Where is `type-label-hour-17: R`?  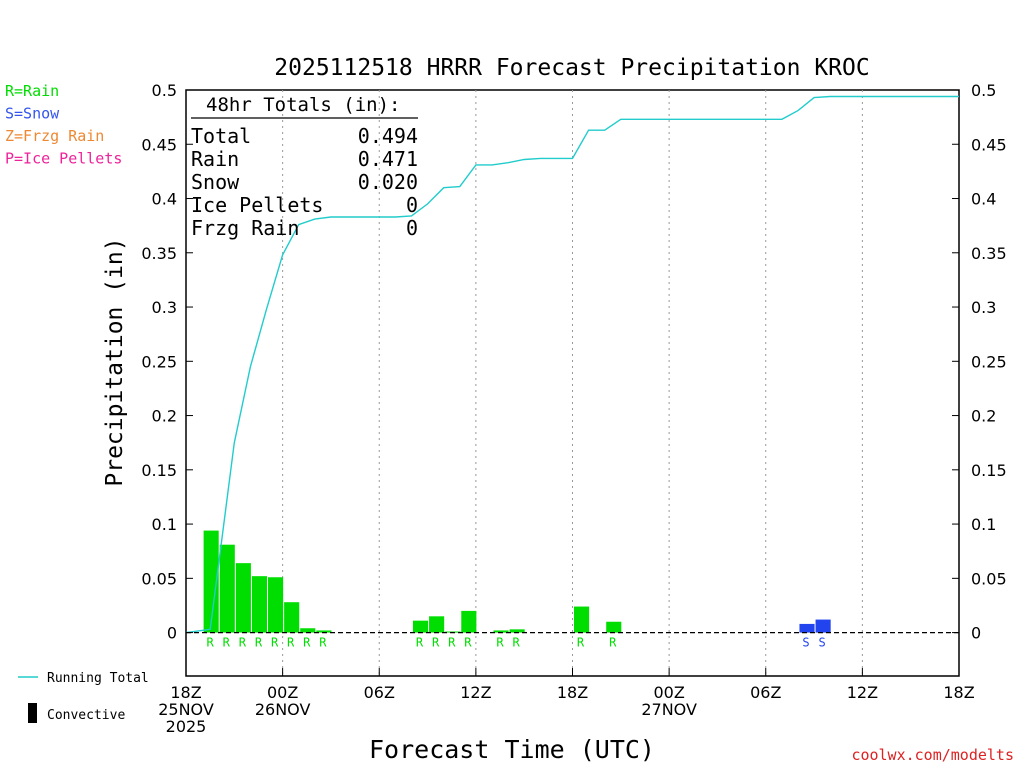
type-label-hour-17: R is located at coordinates (452, 643).